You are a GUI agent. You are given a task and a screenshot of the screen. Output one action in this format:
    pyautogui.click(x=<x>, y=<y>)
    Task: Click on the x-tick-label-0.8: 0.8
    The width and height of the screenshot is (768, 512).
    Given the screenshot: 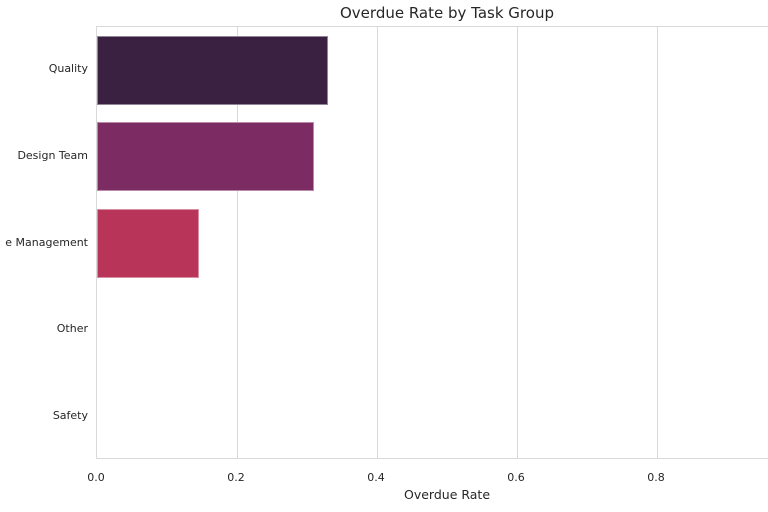 What is the action you would take?
    pyautogui.click(x=656, y=477)
    